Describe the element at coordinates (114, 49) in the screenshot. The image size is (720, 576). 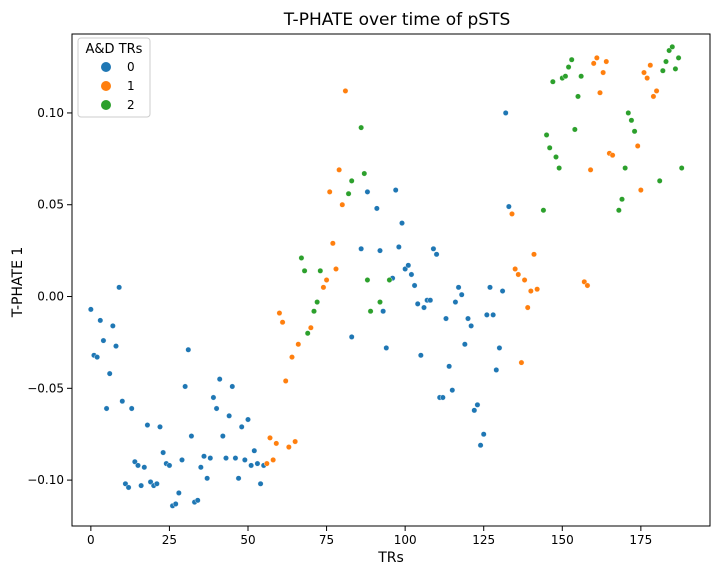
I see `legend-title: A&D TRs` at that location.